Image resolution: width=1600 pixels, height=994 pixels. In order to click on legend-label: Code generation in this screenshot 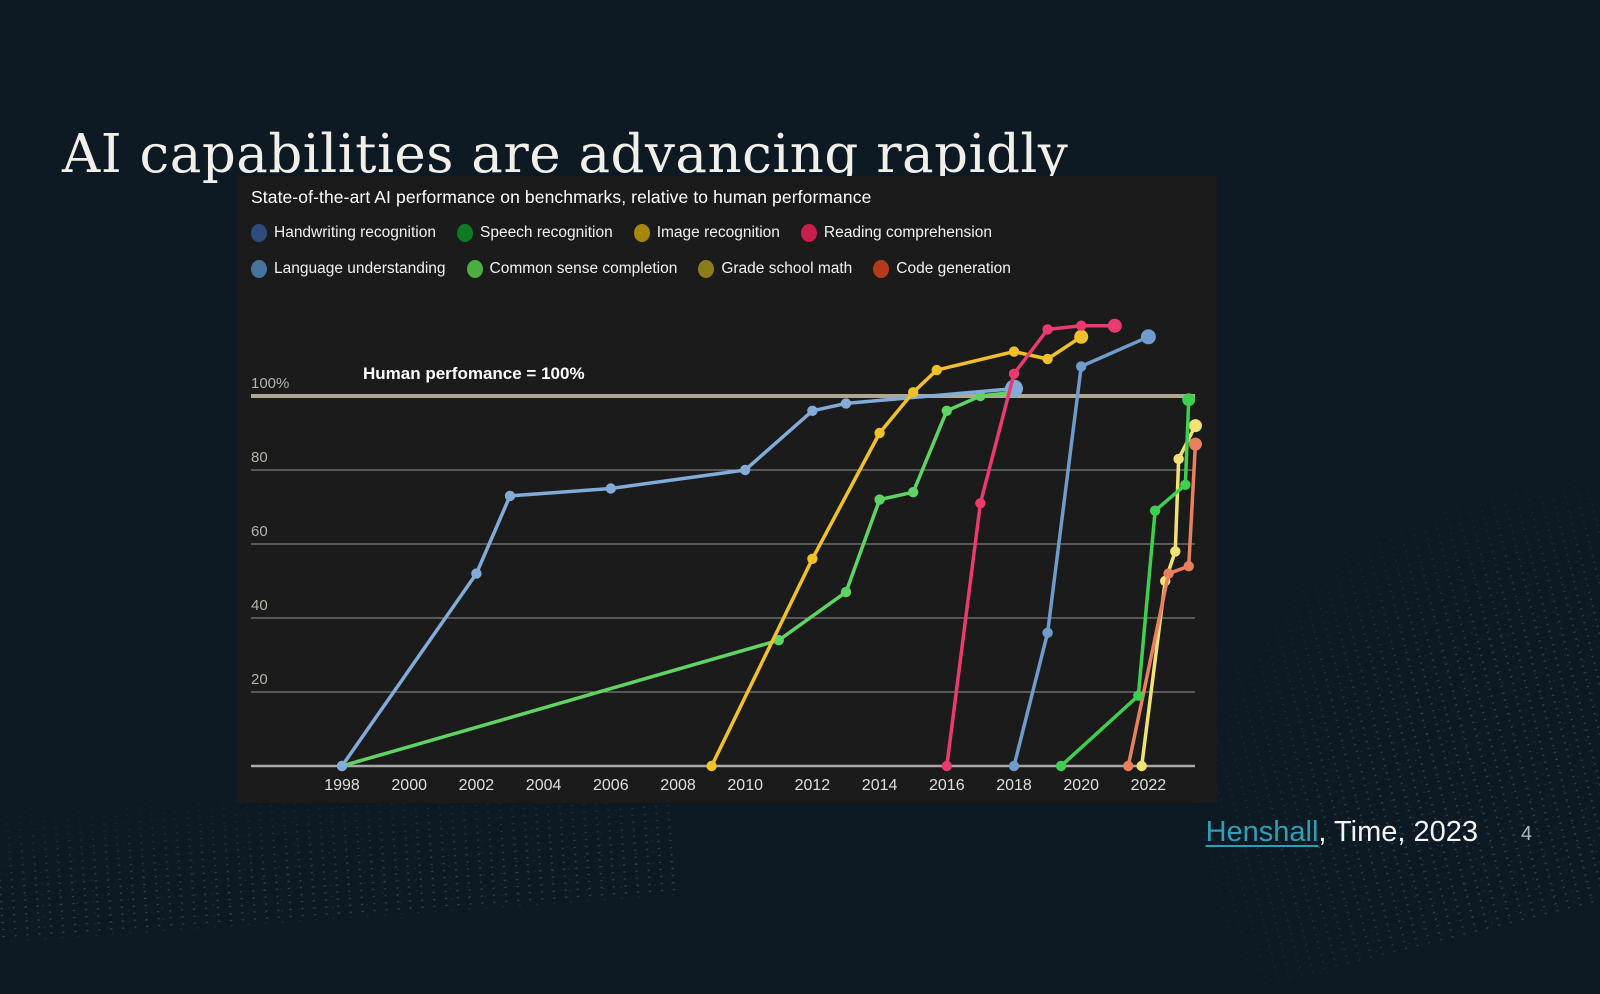, I will do `click(953, 268)`.